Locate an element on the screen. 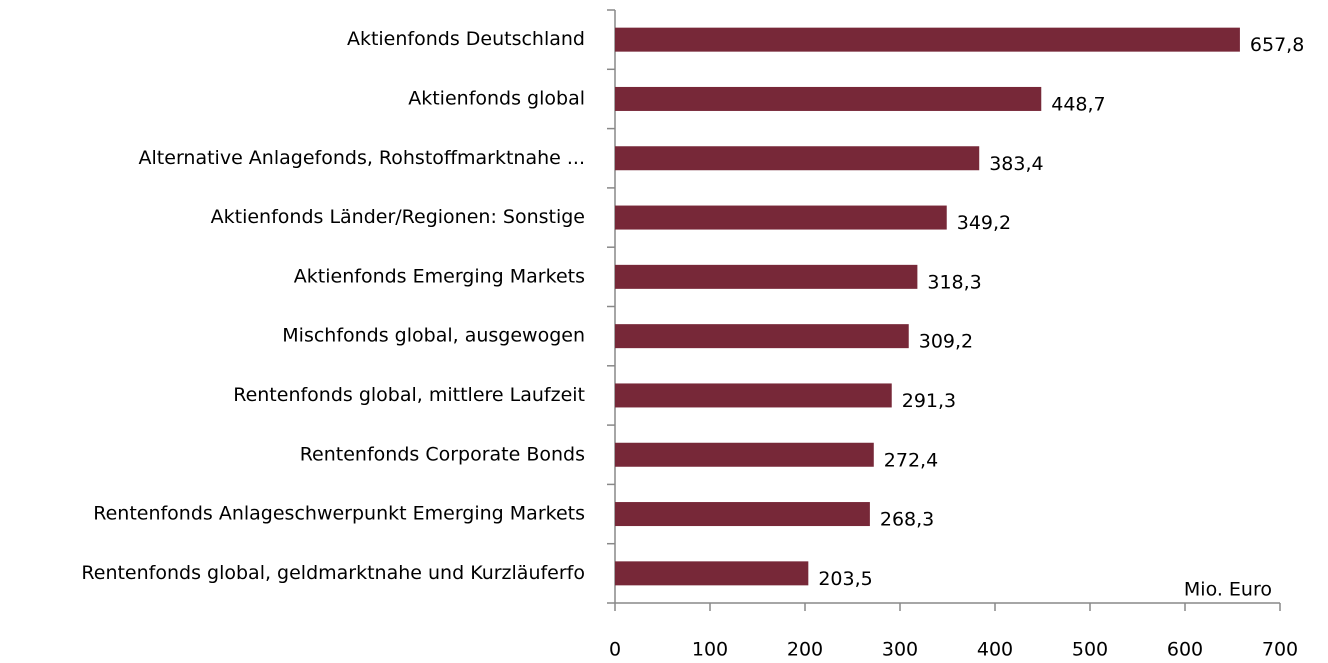 This screenshot has height=663, width=1328. data-label: 272,4 is located at coordinates (911, 460).